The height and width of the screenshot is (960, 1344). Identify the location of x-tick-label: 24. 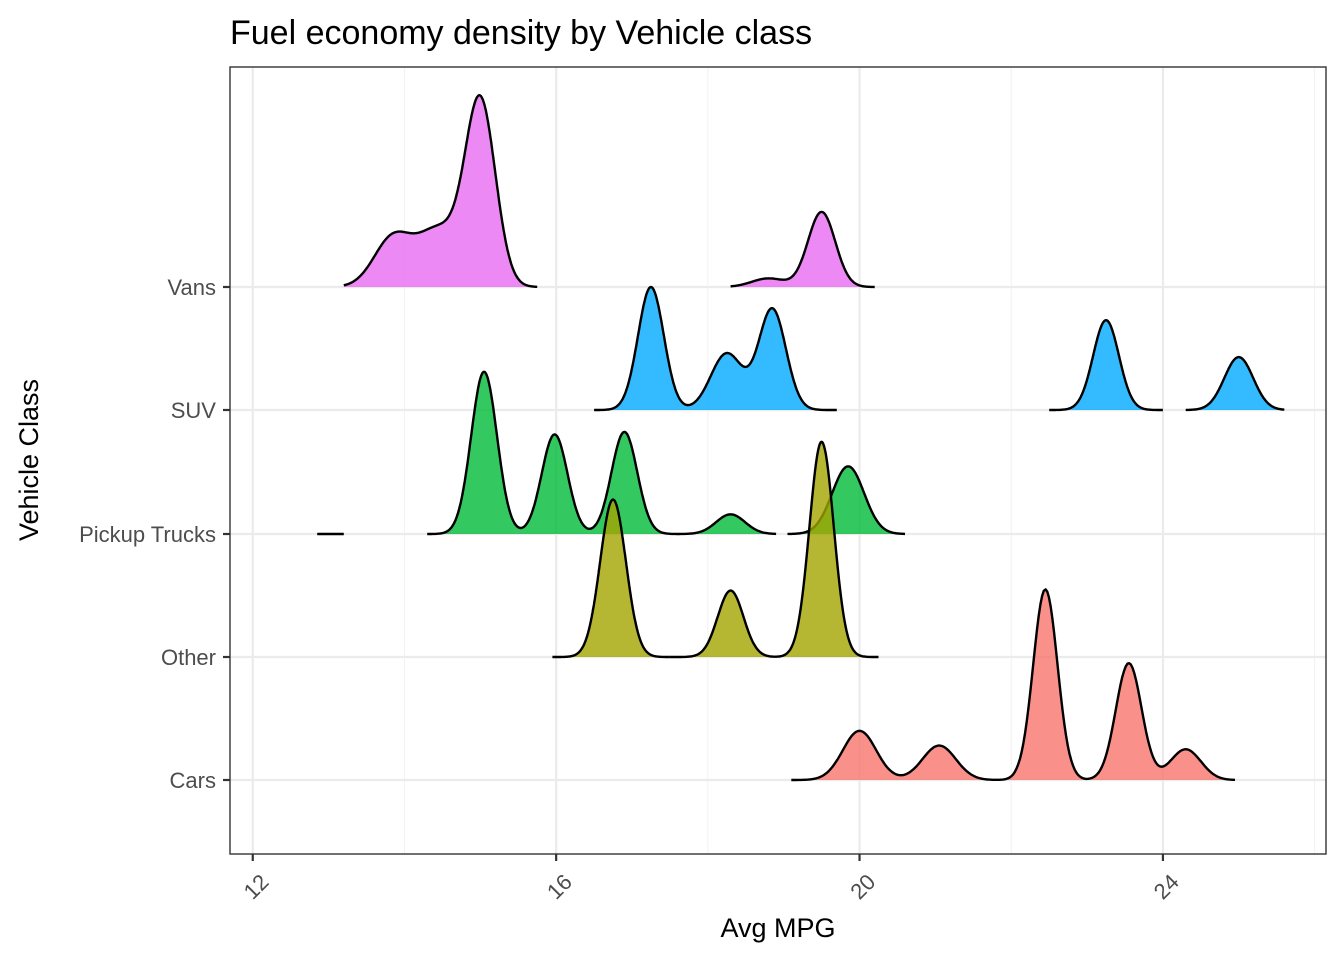
(1166, 886).